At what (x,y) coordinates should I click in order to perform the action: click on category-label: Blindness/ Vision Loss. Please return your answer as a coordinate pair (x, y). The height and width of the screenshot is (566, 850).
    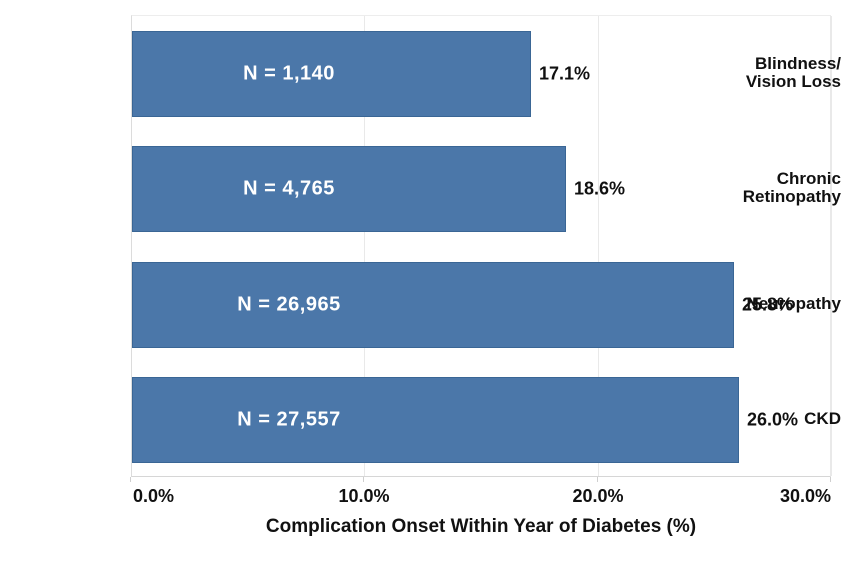
    Looking at the image, I should click on (793, 72).